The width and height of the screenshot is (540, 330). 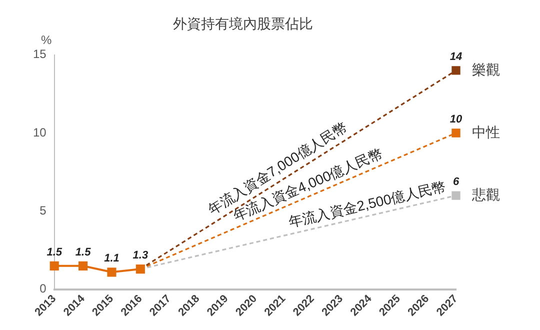 What do you see at coordinates (456, 56) in the screenshot?
I see `data-label: 14` at bounding box center [456, 56].